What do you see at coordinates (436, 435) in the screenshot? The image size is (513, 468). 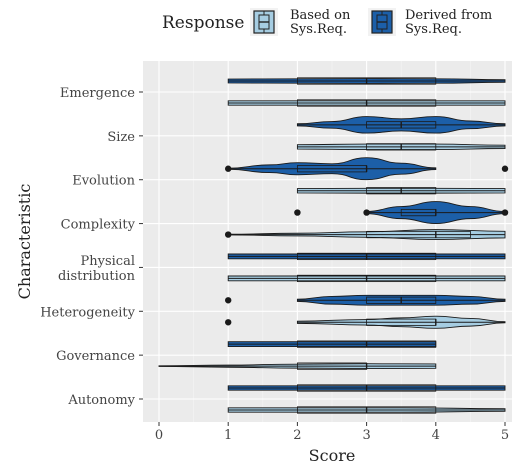 I see `x-tick-label: 4` at bounding box center [436, 435].